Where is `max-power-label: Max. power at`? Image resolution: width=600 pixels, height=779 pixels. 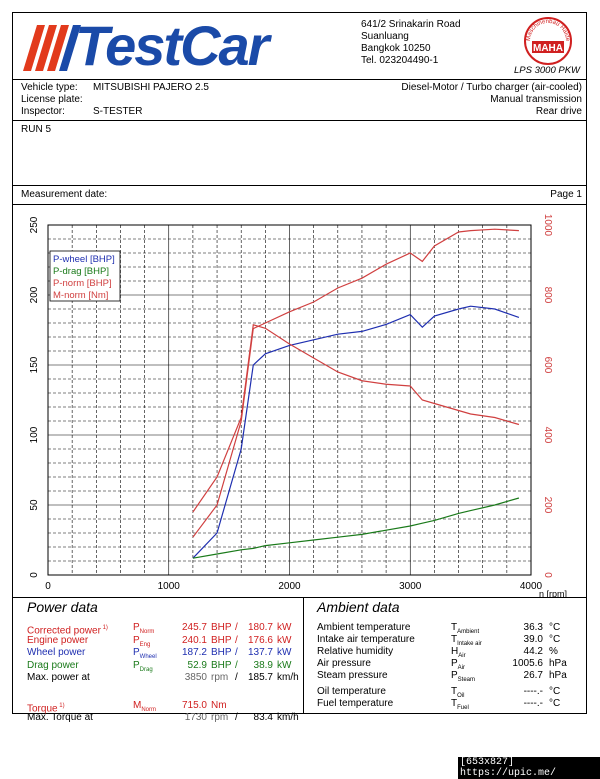
max-power-label: Max. power at is located at coordinates (58, 677).